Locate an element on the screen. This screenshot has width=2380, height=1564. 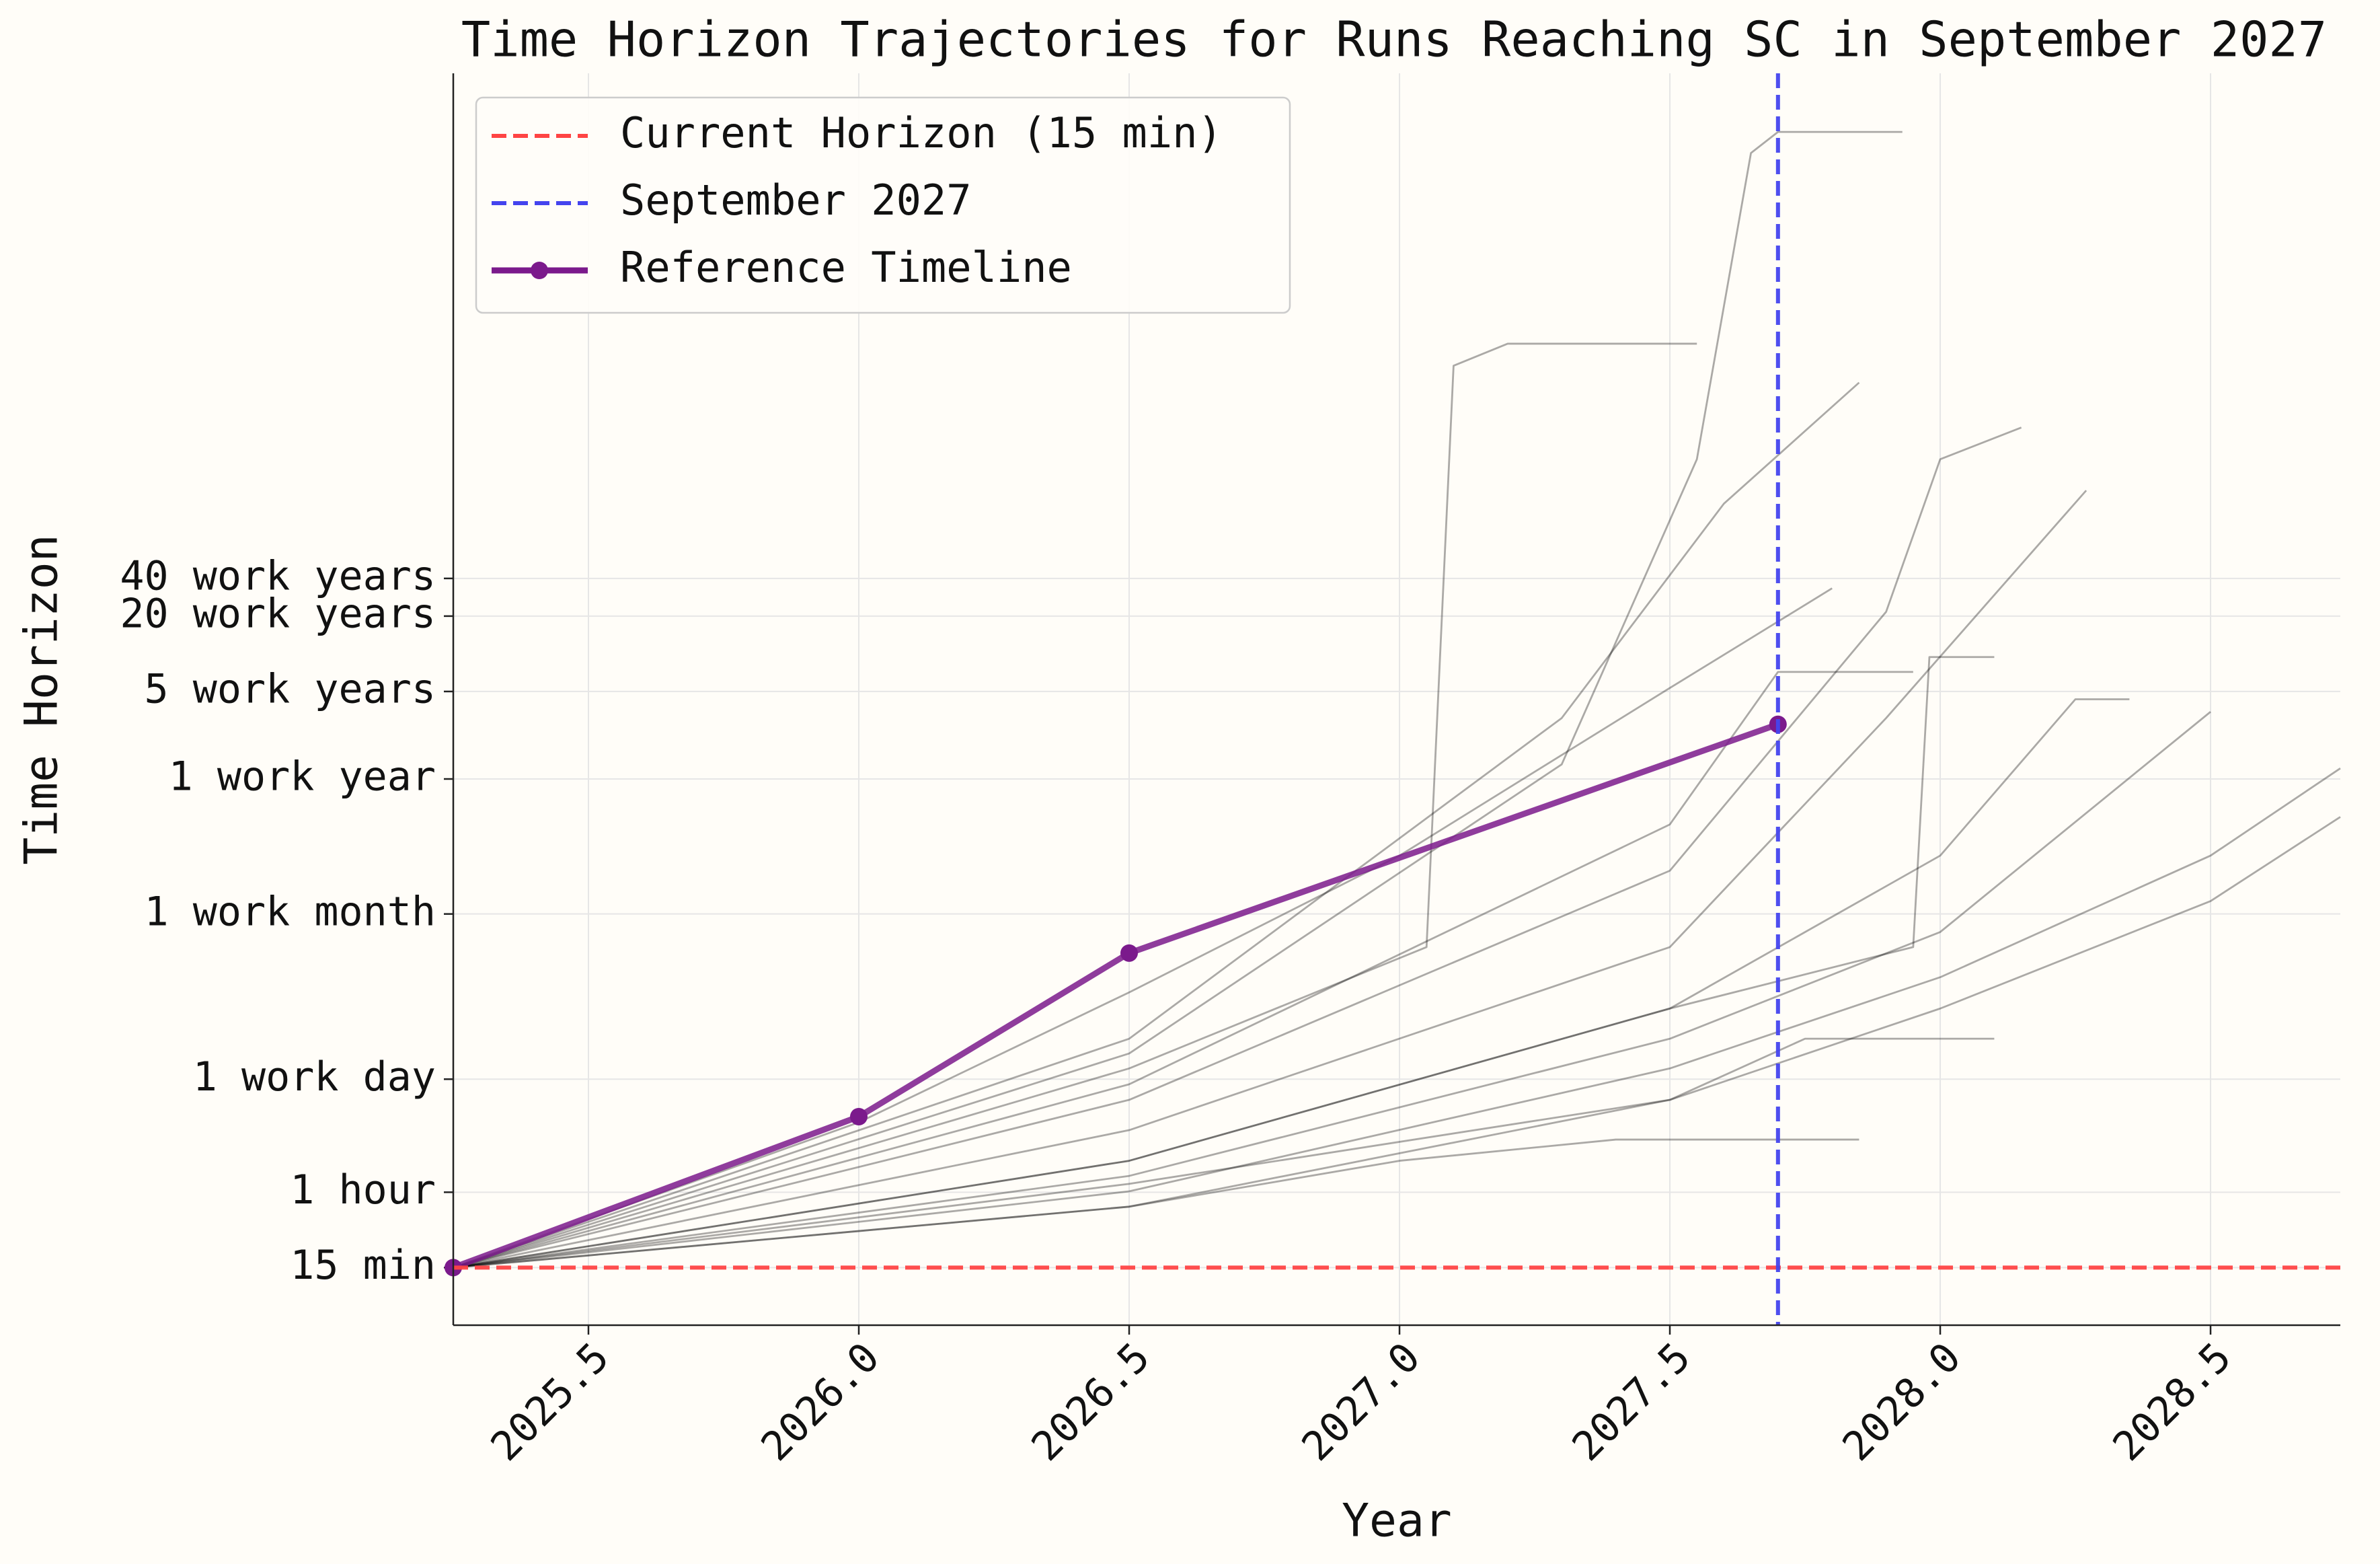
x-axis-label: Year is located at coordinates (1397, 1521).